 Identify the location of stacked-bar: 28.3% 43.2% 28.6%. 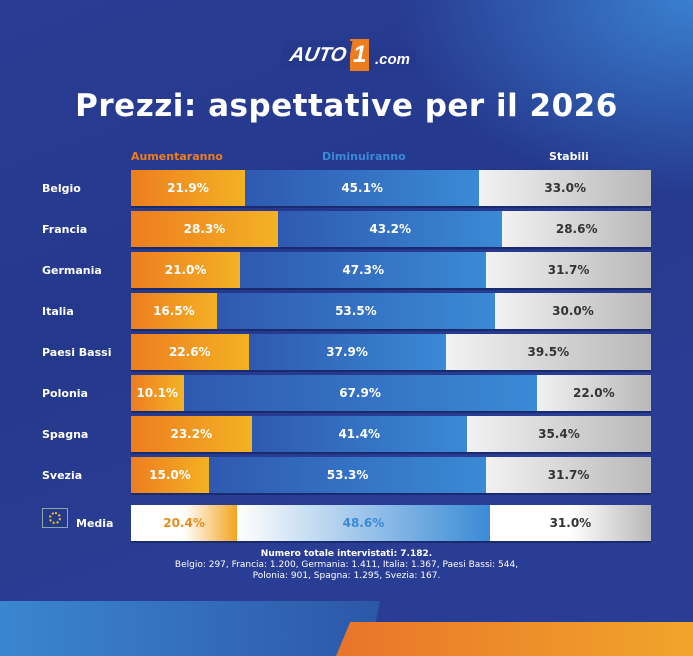
(391, 230).